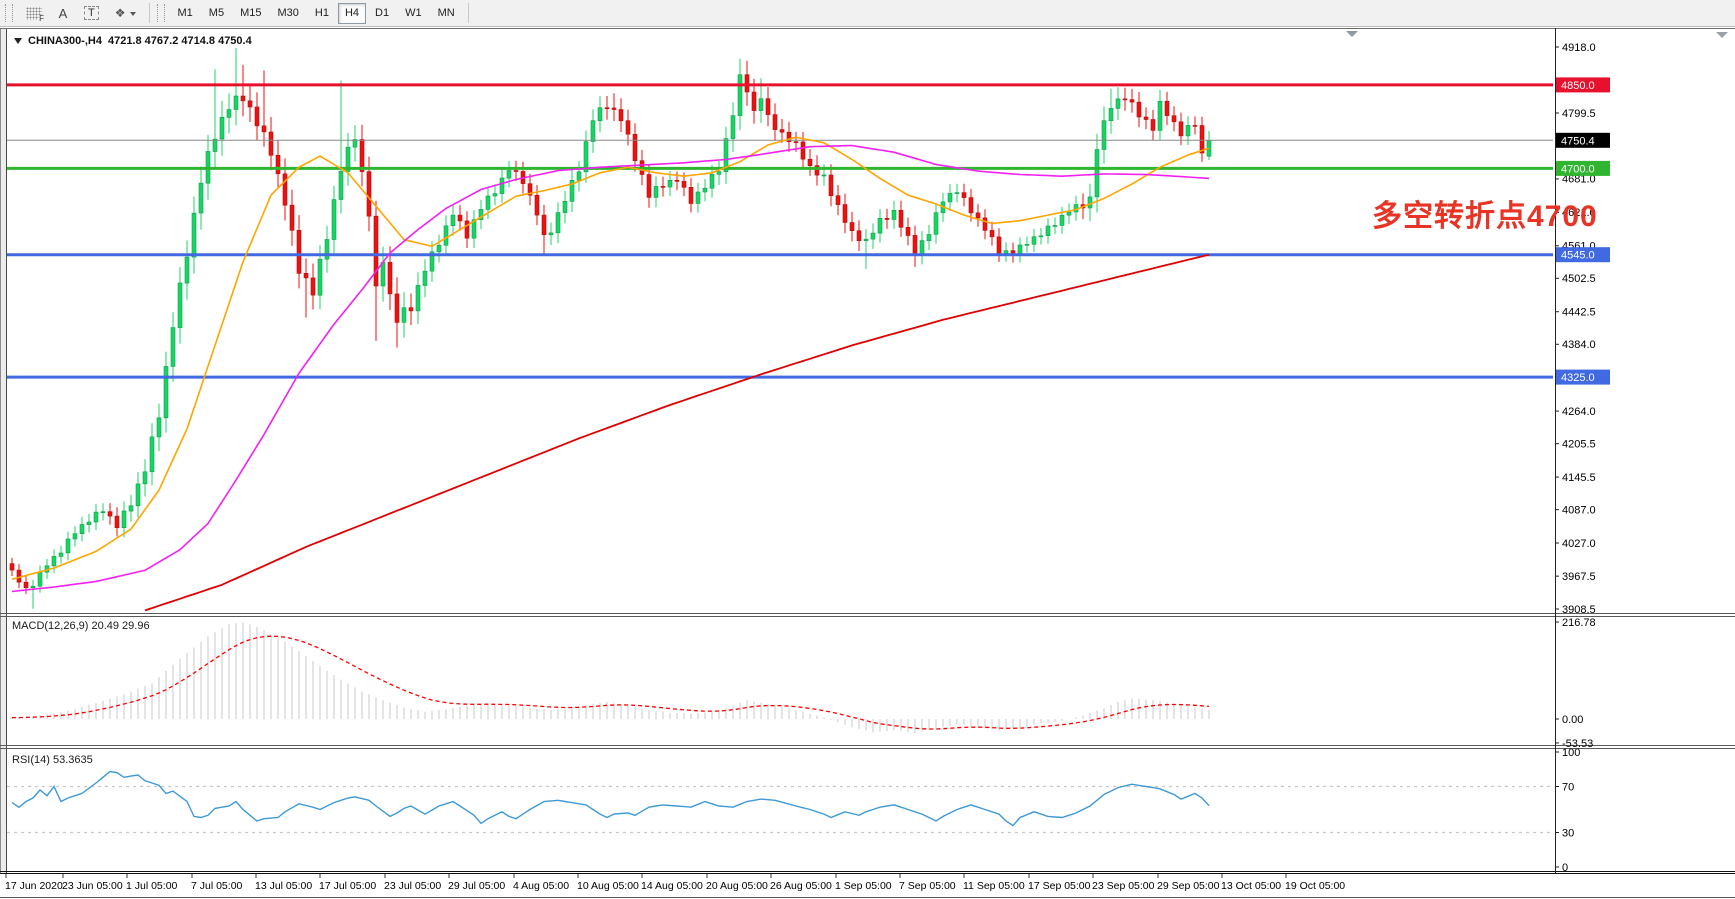 The image size is (1735, 899). What do you see at coordinates (1251, 886) in the screenshot?
I see `svg-text: 13 Oct 05:00` at bounding box center [1251, 886].